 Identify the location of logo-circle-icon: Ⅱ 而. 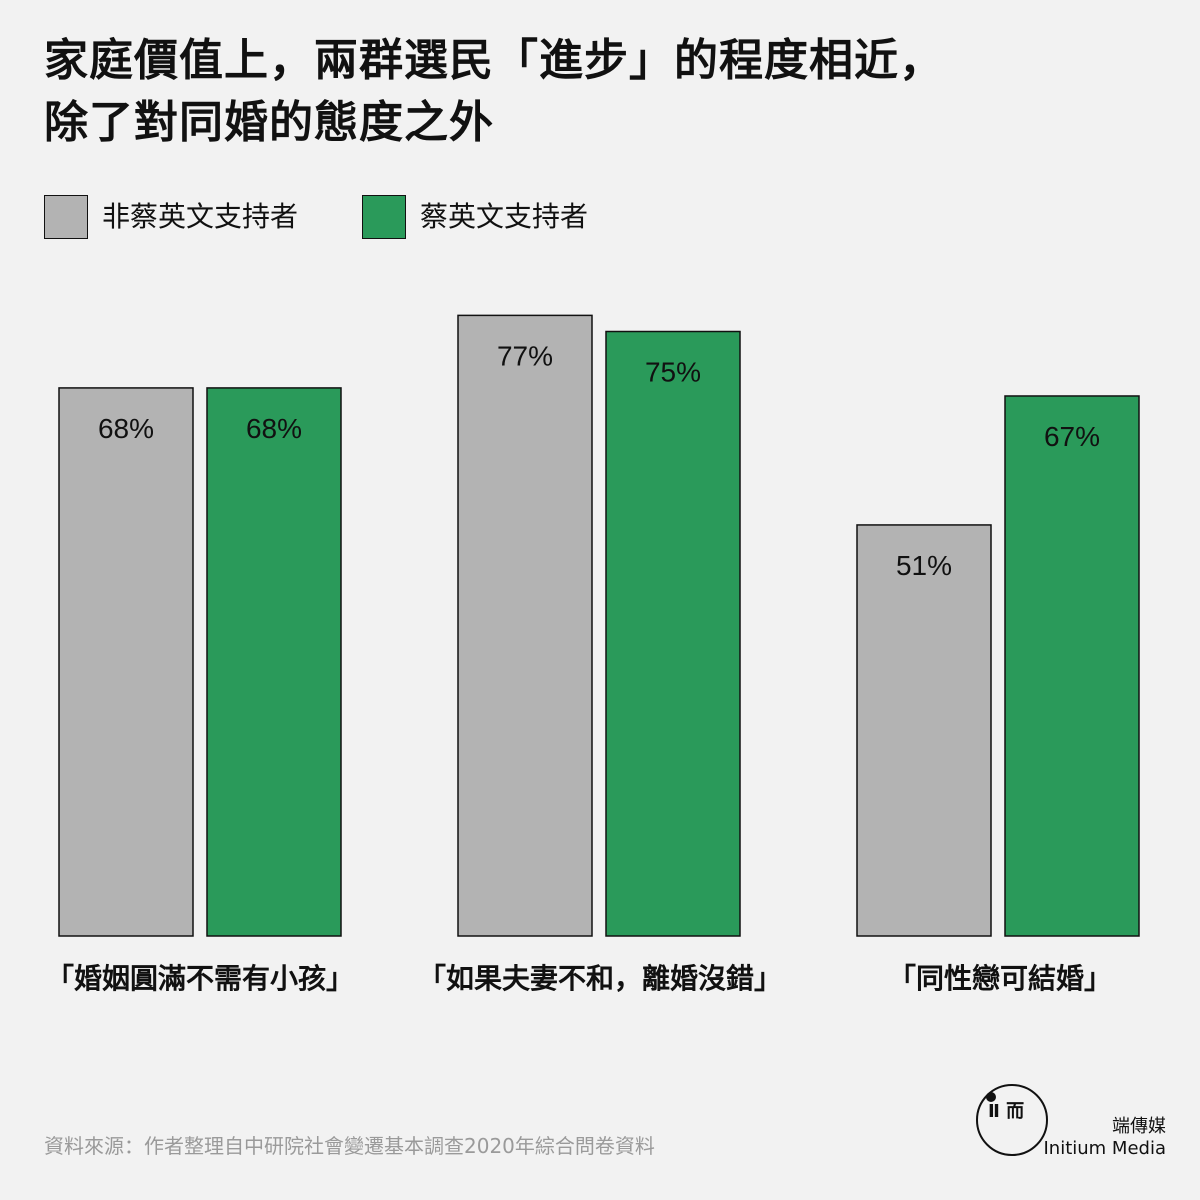
(1012, 1120).